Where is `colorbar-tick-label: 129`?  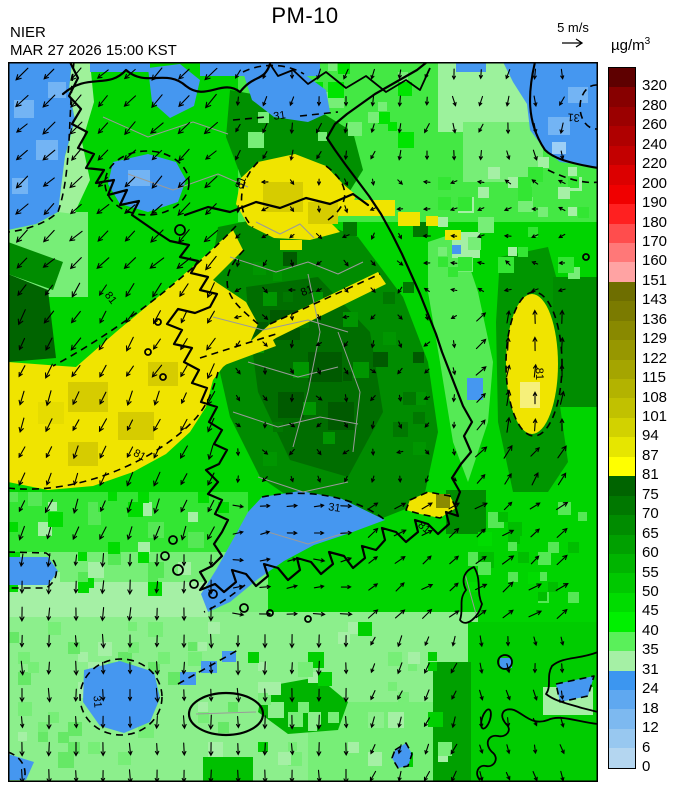
colorbar-tick-label: 129 is located at coordinates (655, 339).